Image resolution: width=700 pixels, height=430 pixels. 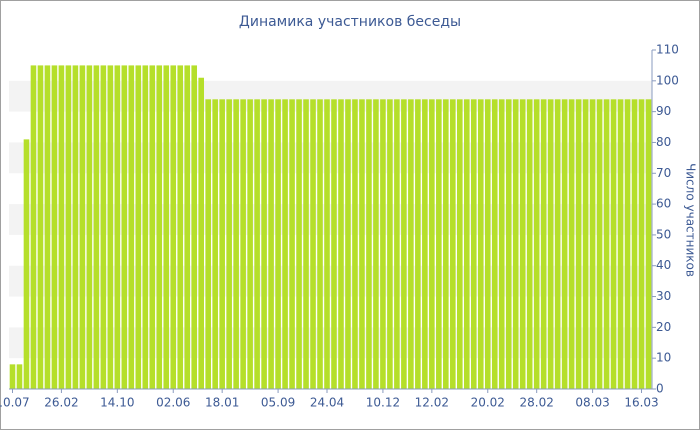 What do you see at coordinates (641, 403) in the screenshot?
I see `x-tick-label: 16.03` at bounding box center [641, 403].